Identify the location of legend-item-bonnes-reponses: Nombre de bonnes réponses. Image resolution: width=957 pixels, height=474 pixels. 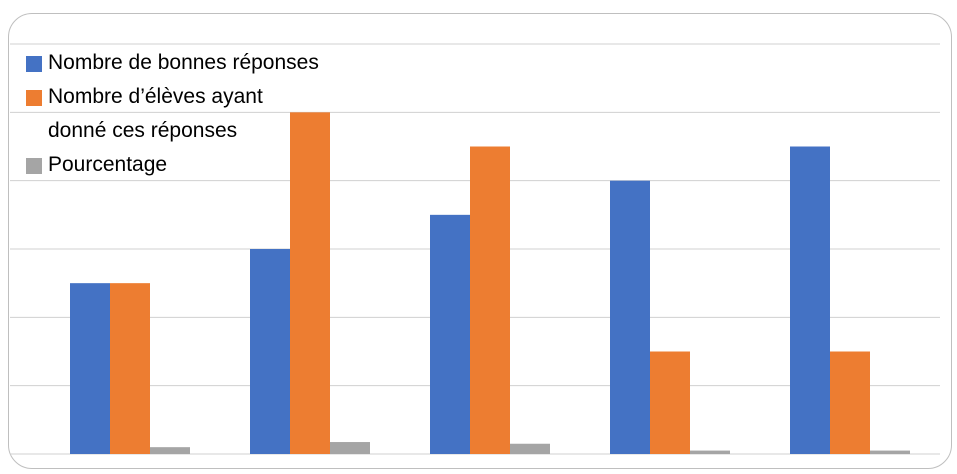
(176, 63).